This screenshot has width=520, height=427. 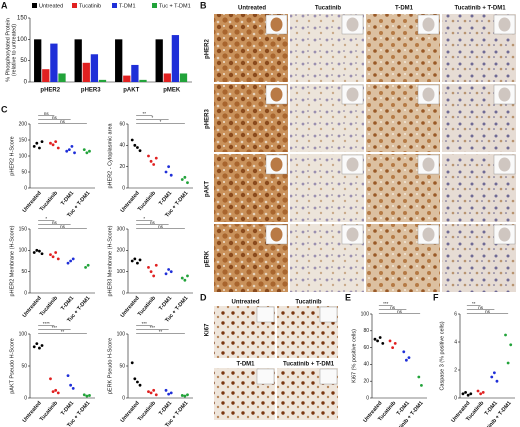 I want to click on y-axis-label: pAKT Pseudo H-Score, so click(x=12, y=366).